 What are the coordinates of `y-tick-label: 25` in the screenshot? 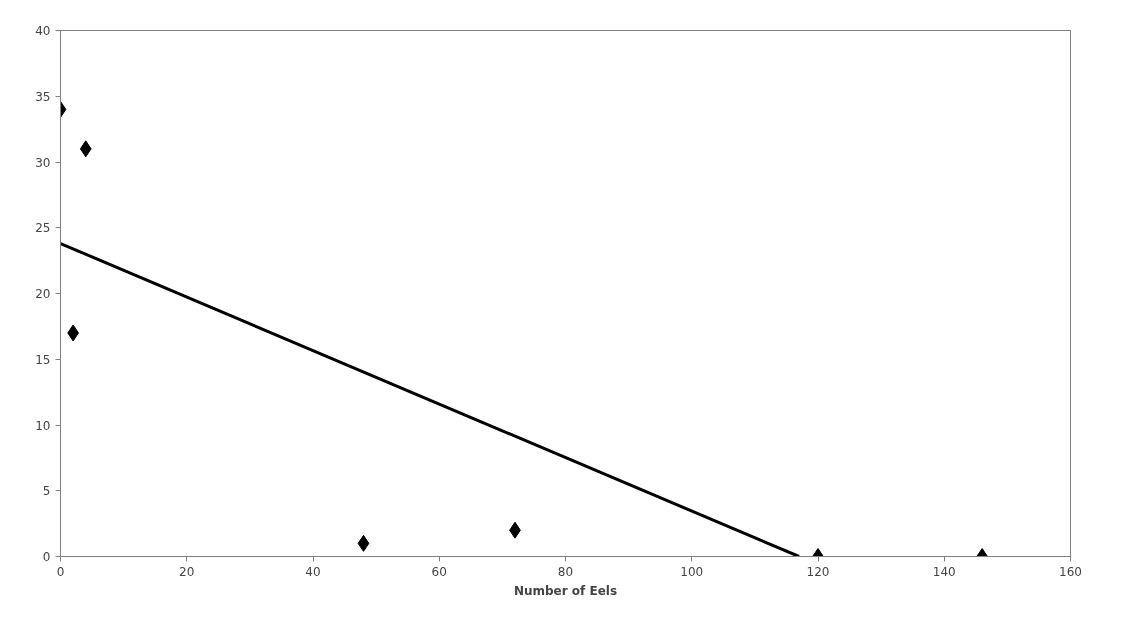 It's located at (43, 228).